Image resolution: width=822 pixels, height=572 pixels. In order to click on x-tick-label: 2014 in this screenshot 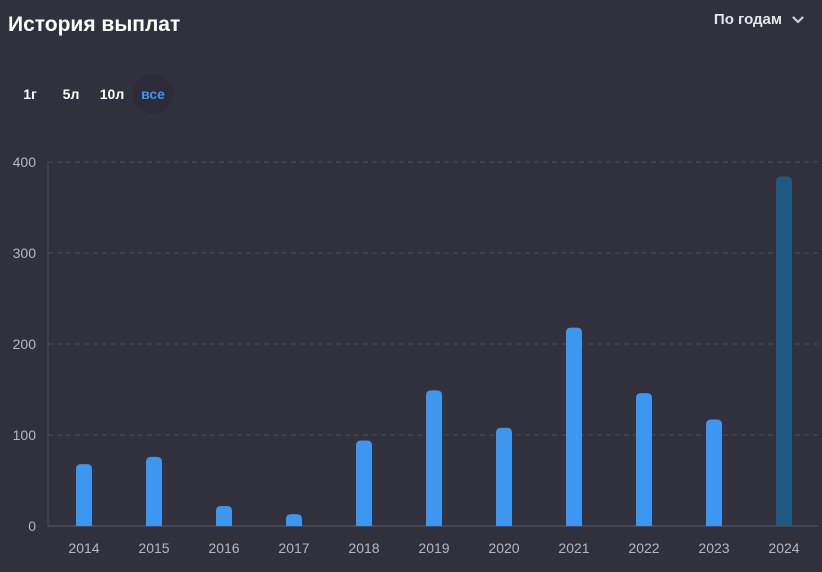, I will do `click(83, 548)`.